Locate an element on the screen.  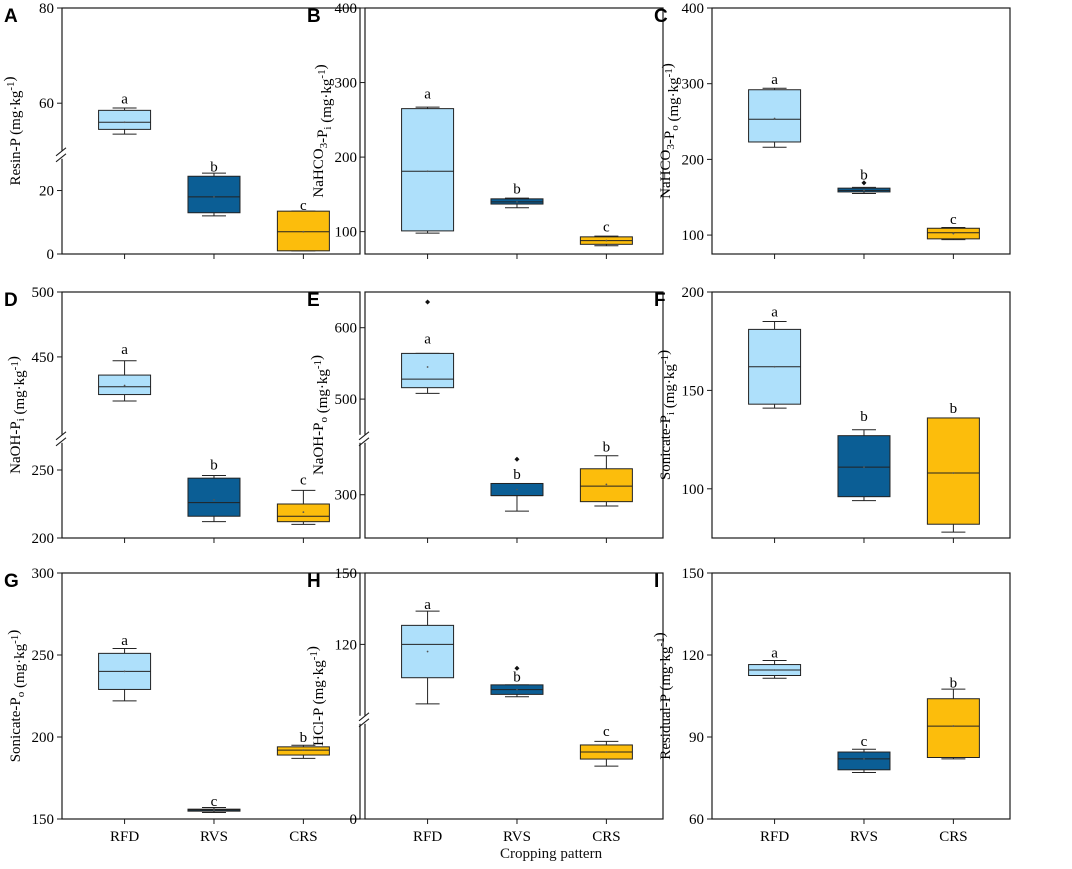
y-axis-label-D: NaOH-Pi (mg·kg-1) is located at coordinates (17, 415).